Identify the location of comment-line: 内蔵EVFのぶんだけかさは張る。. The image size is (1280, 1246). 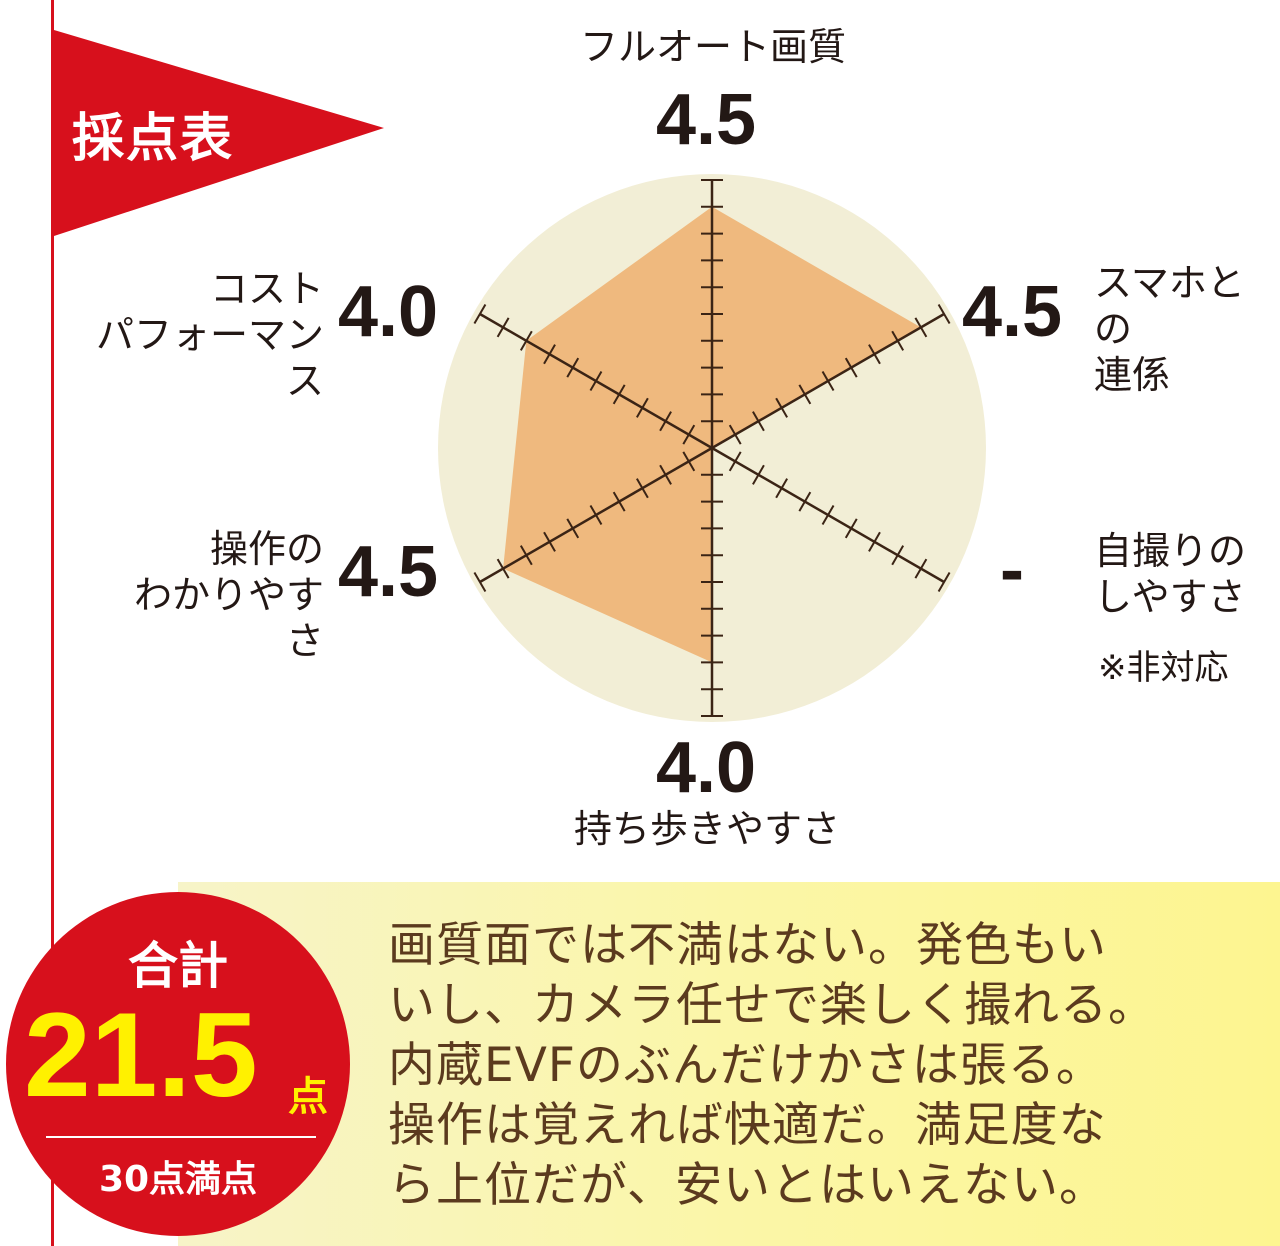
(746, 1065).